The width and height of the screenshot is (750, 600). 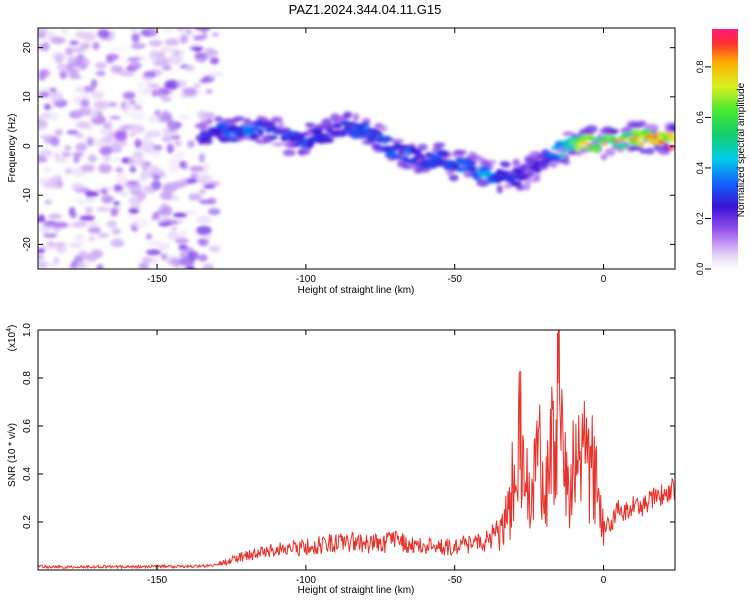 I want to click on y-tick-label: 0.8, so click(x=27, y=378).